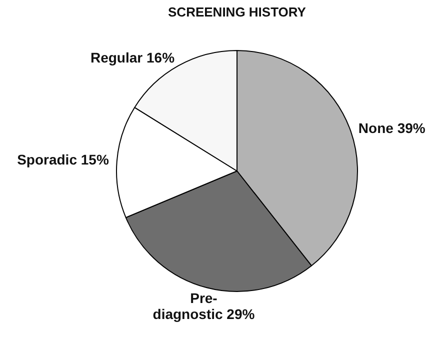  I want to click on slice-label: Sporadic 15%, so click(63, 160).